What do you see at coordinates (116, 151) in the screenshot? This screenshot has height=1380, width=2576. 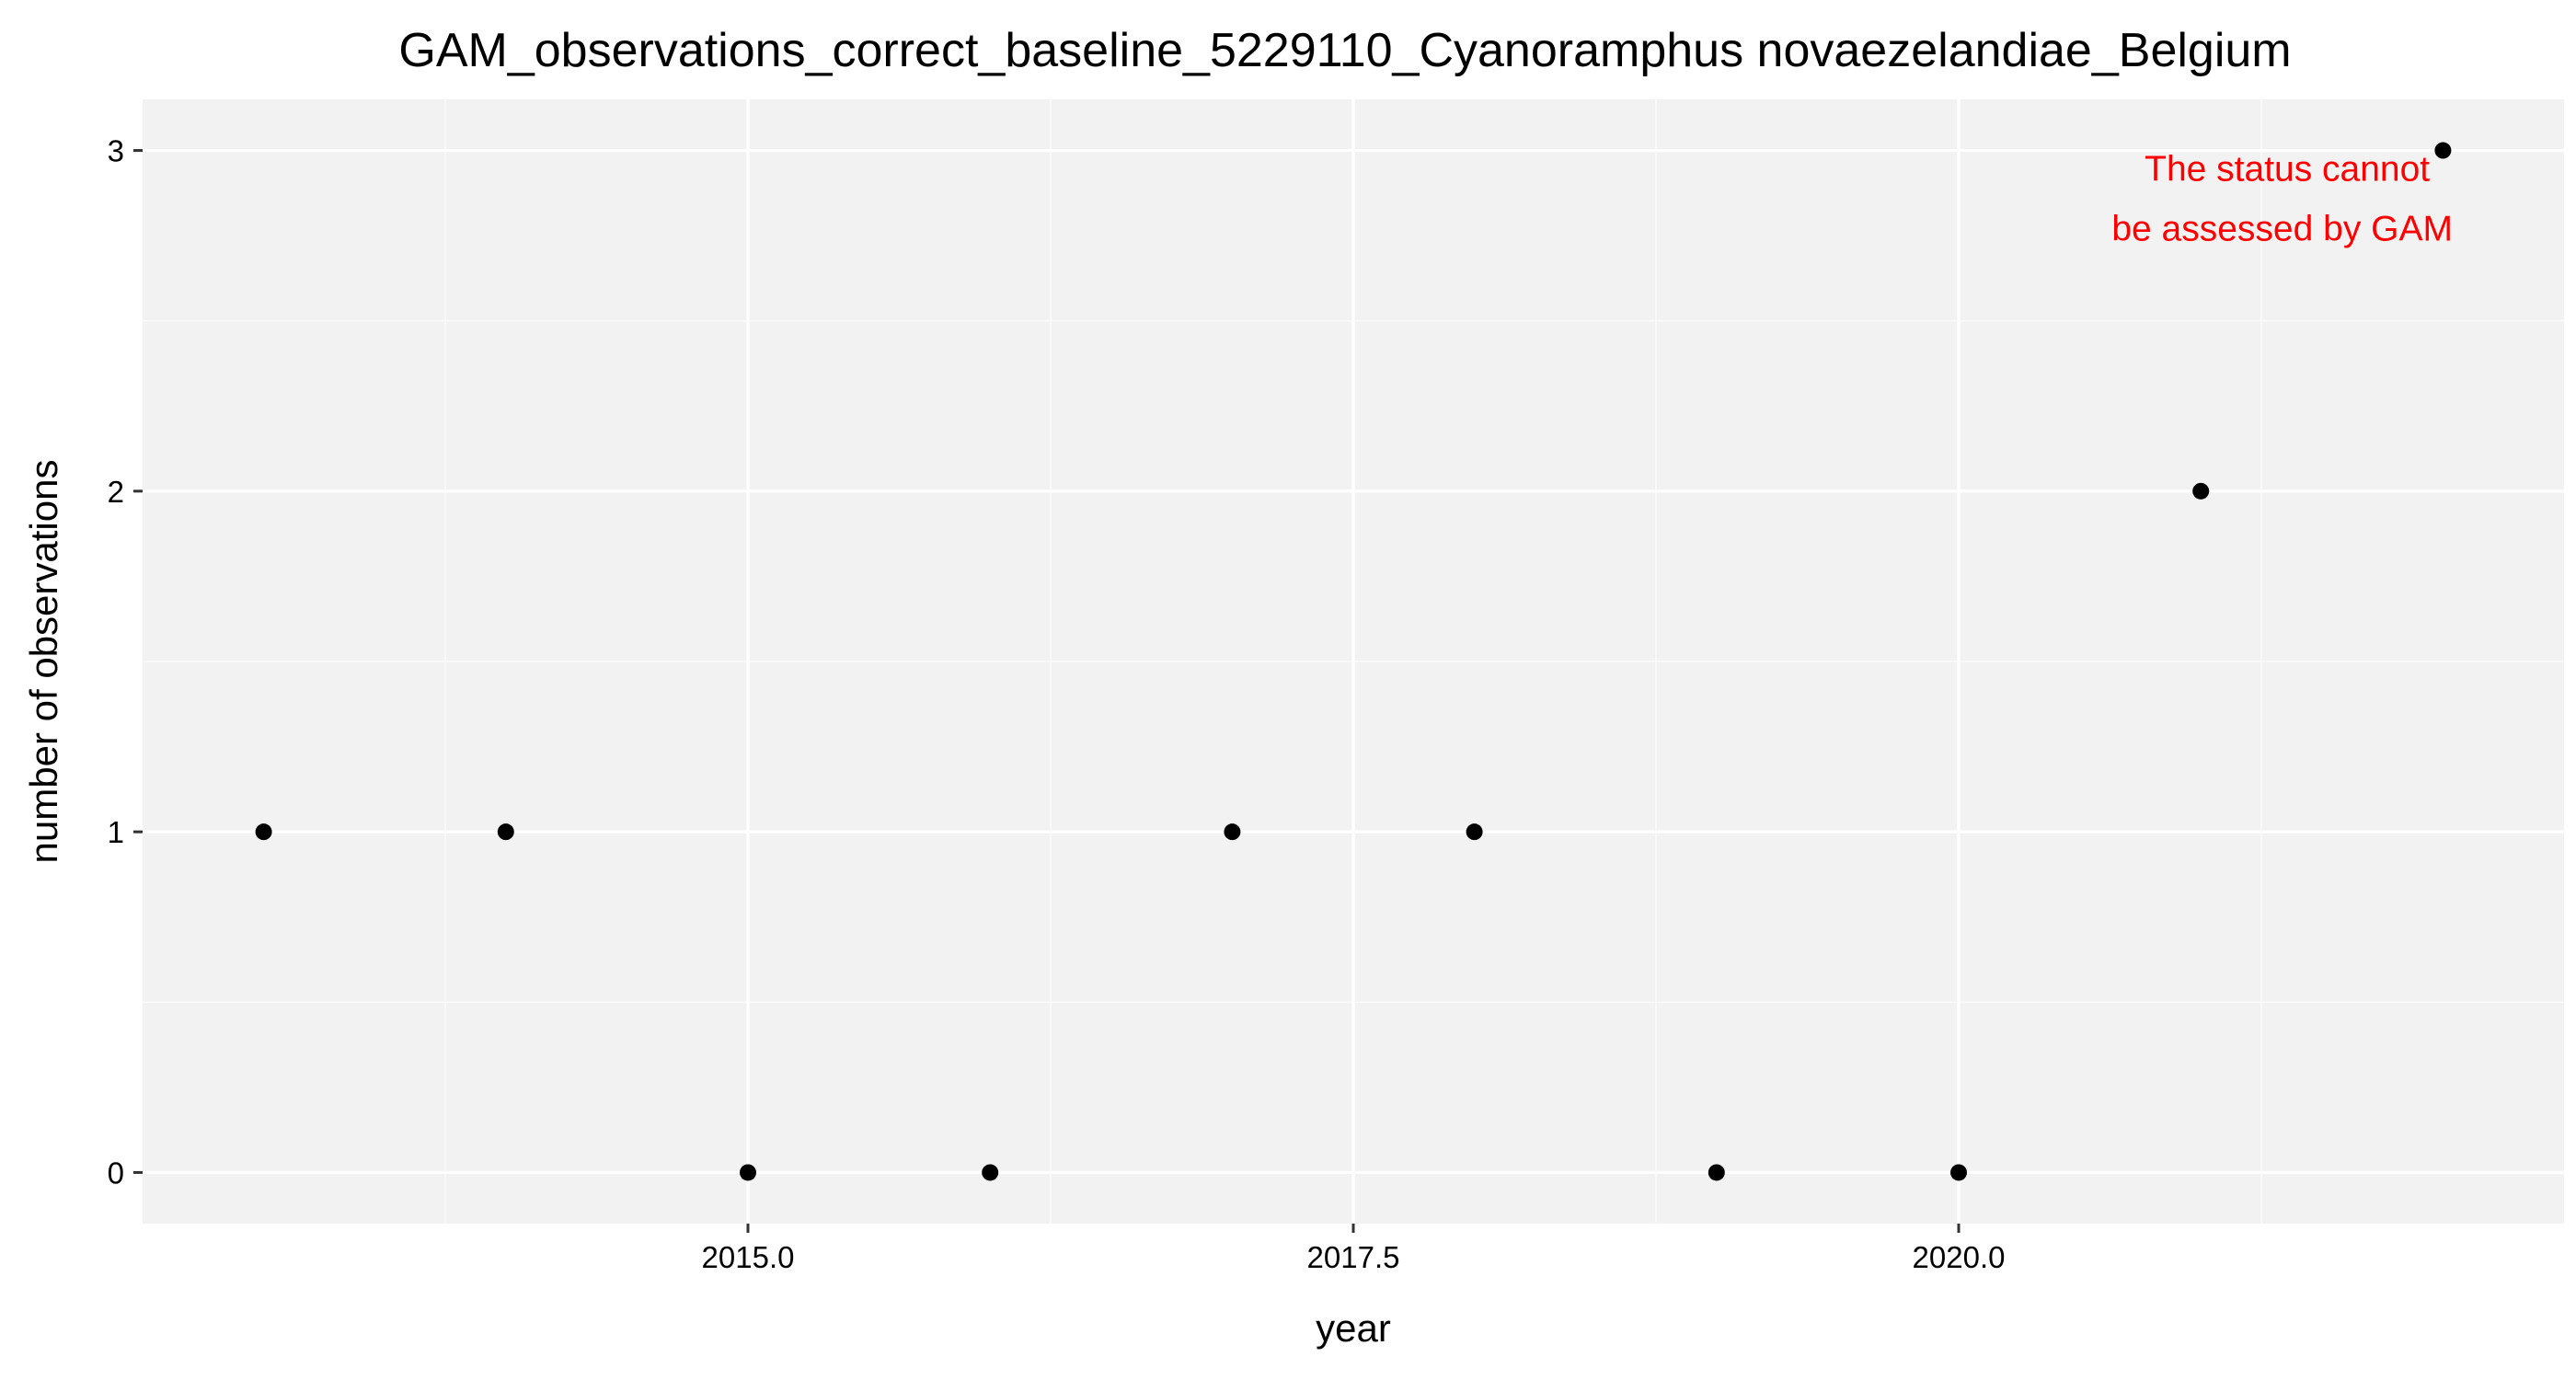 I see `y-tick-label: 3` at bounding box center [116, 151].